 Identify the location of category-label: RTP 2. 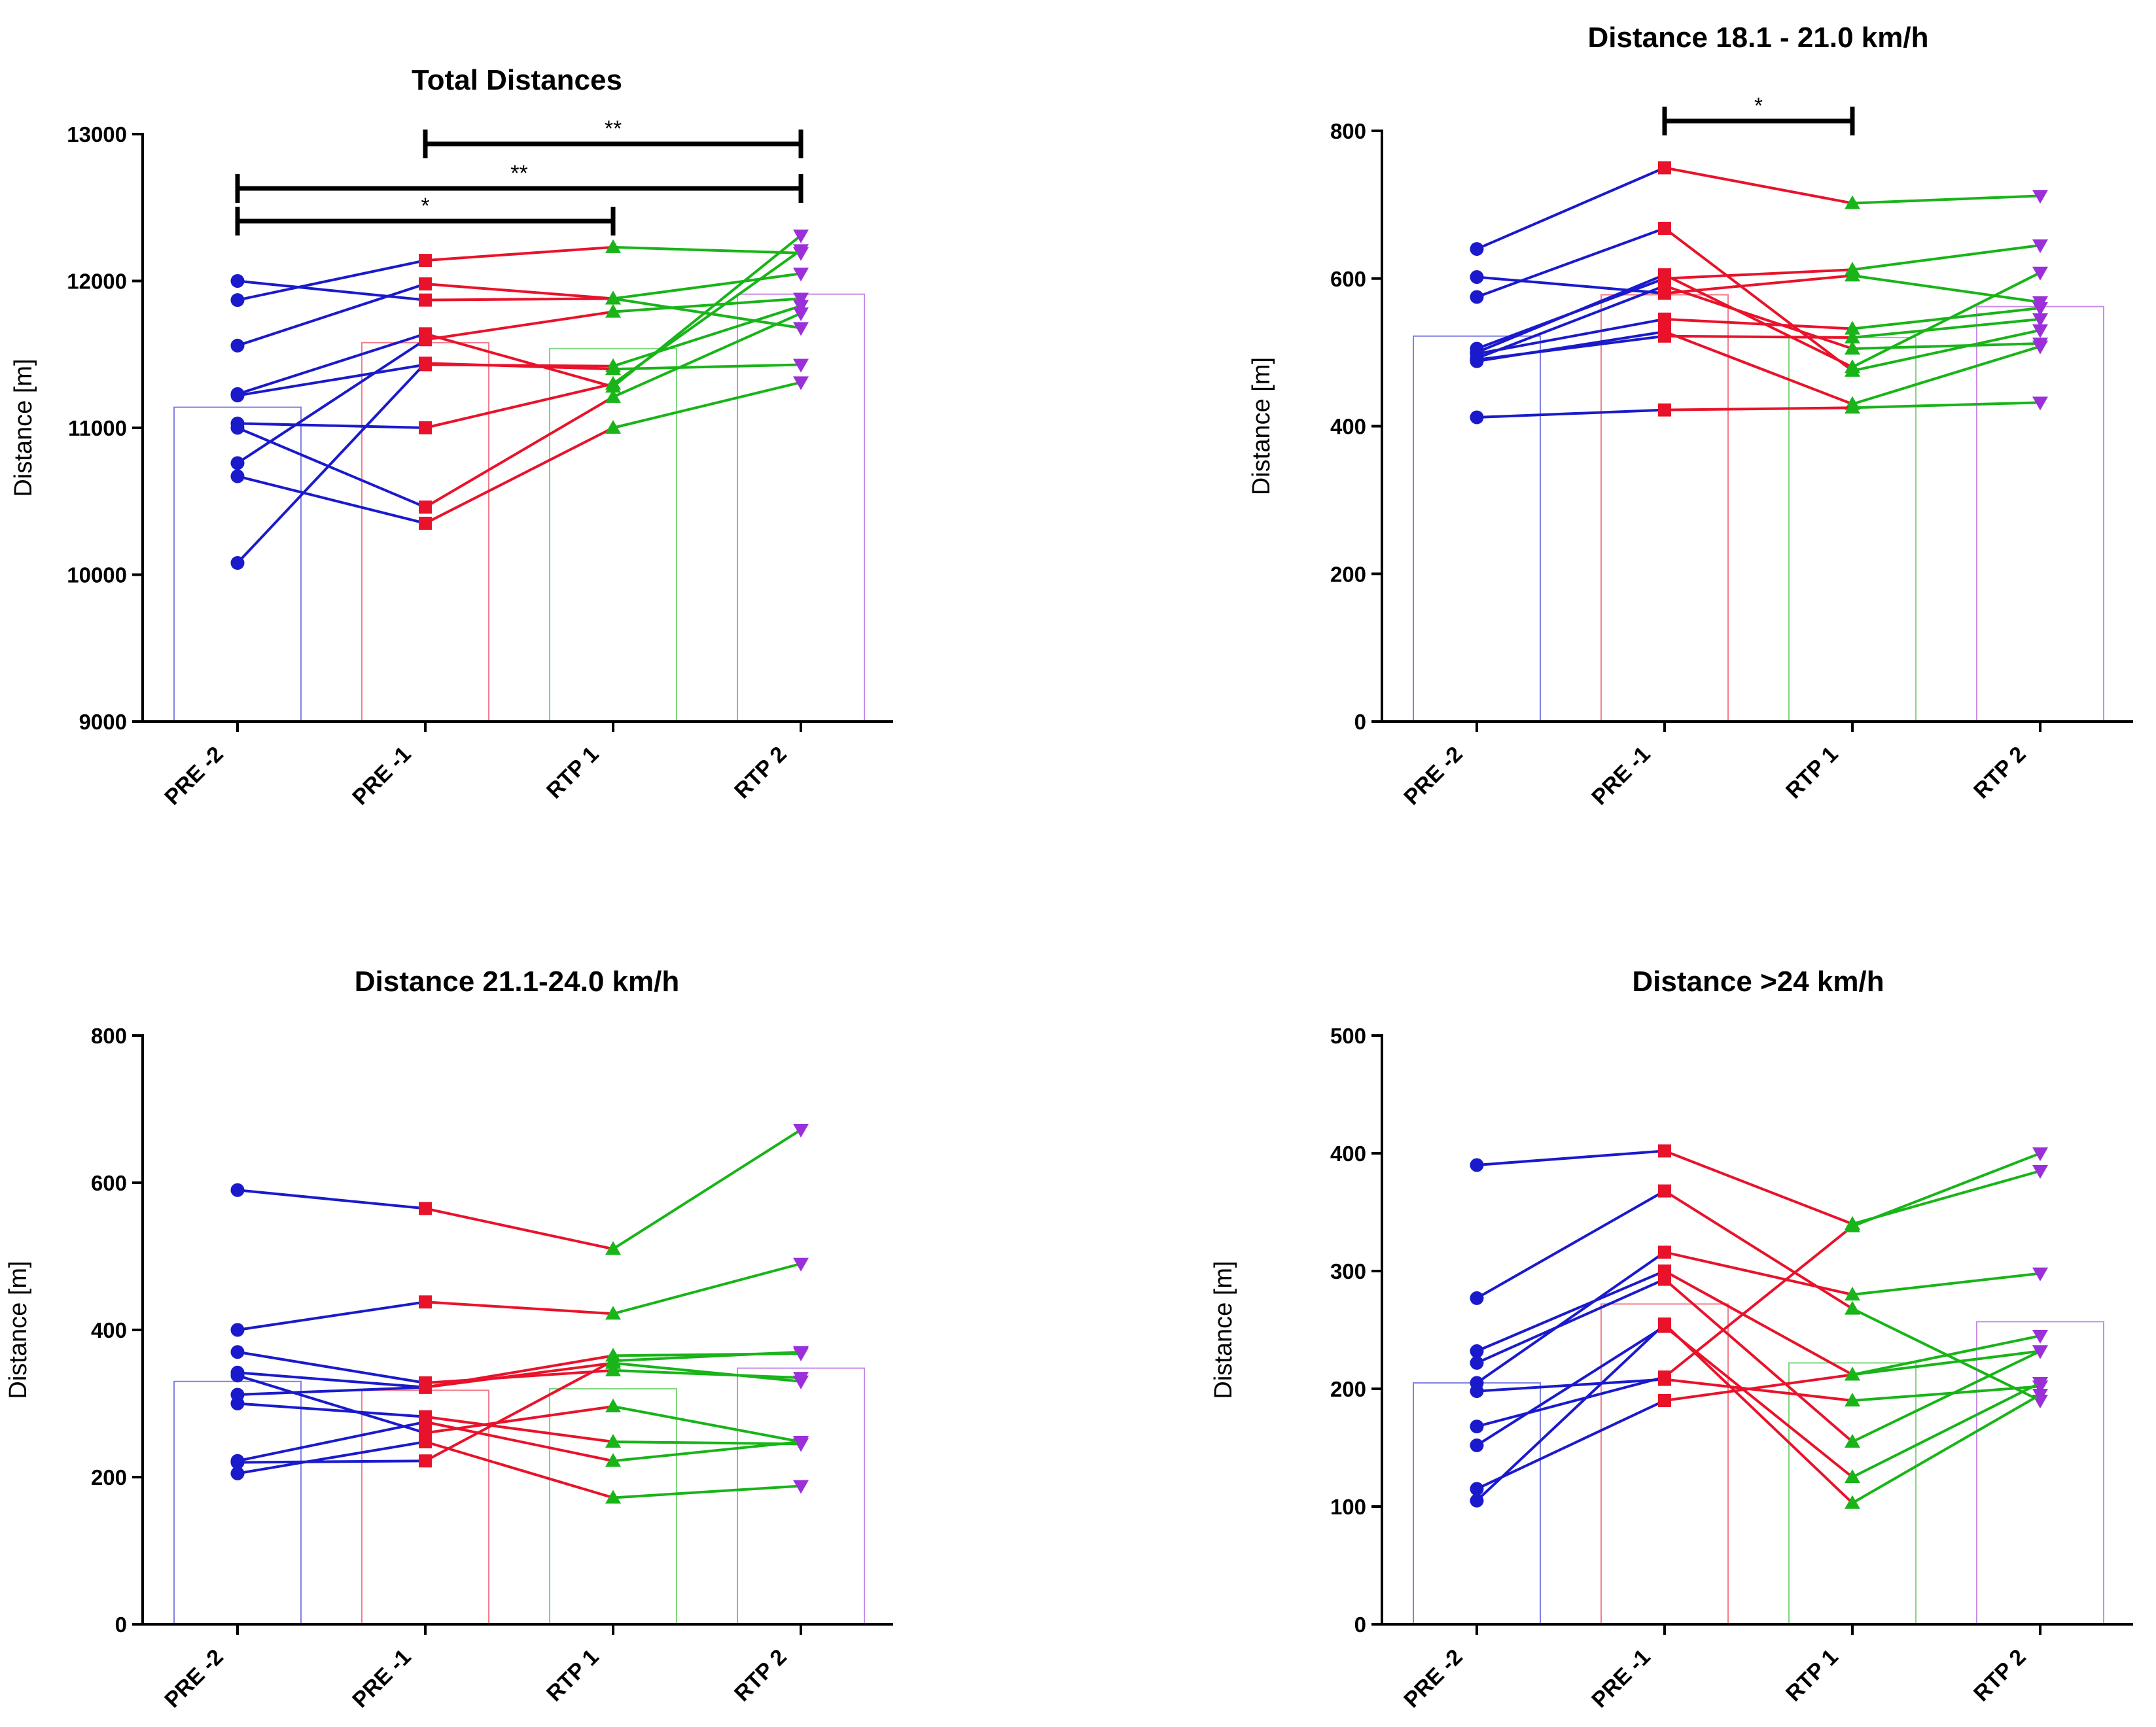
(761, 1676).